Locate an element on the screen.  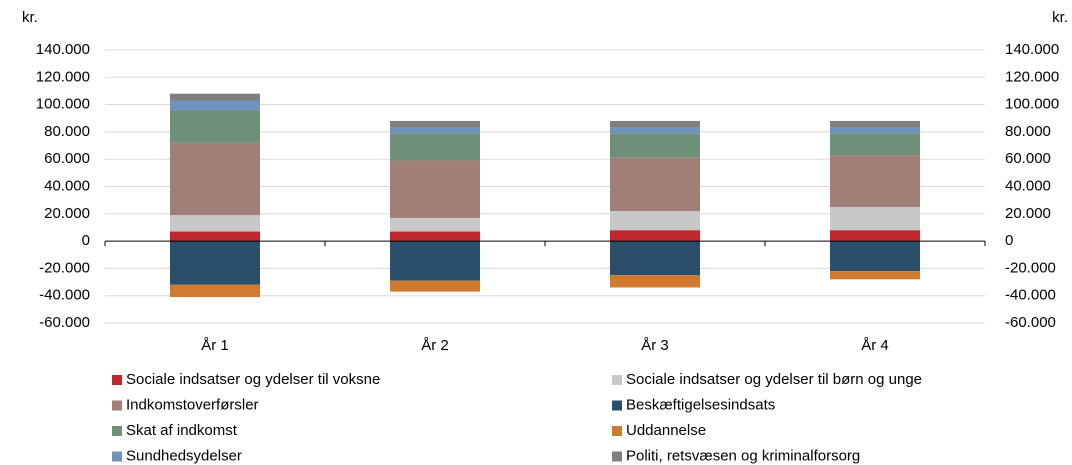
y2-tick-label: -60.000 is located at coordinates (1030, 322).